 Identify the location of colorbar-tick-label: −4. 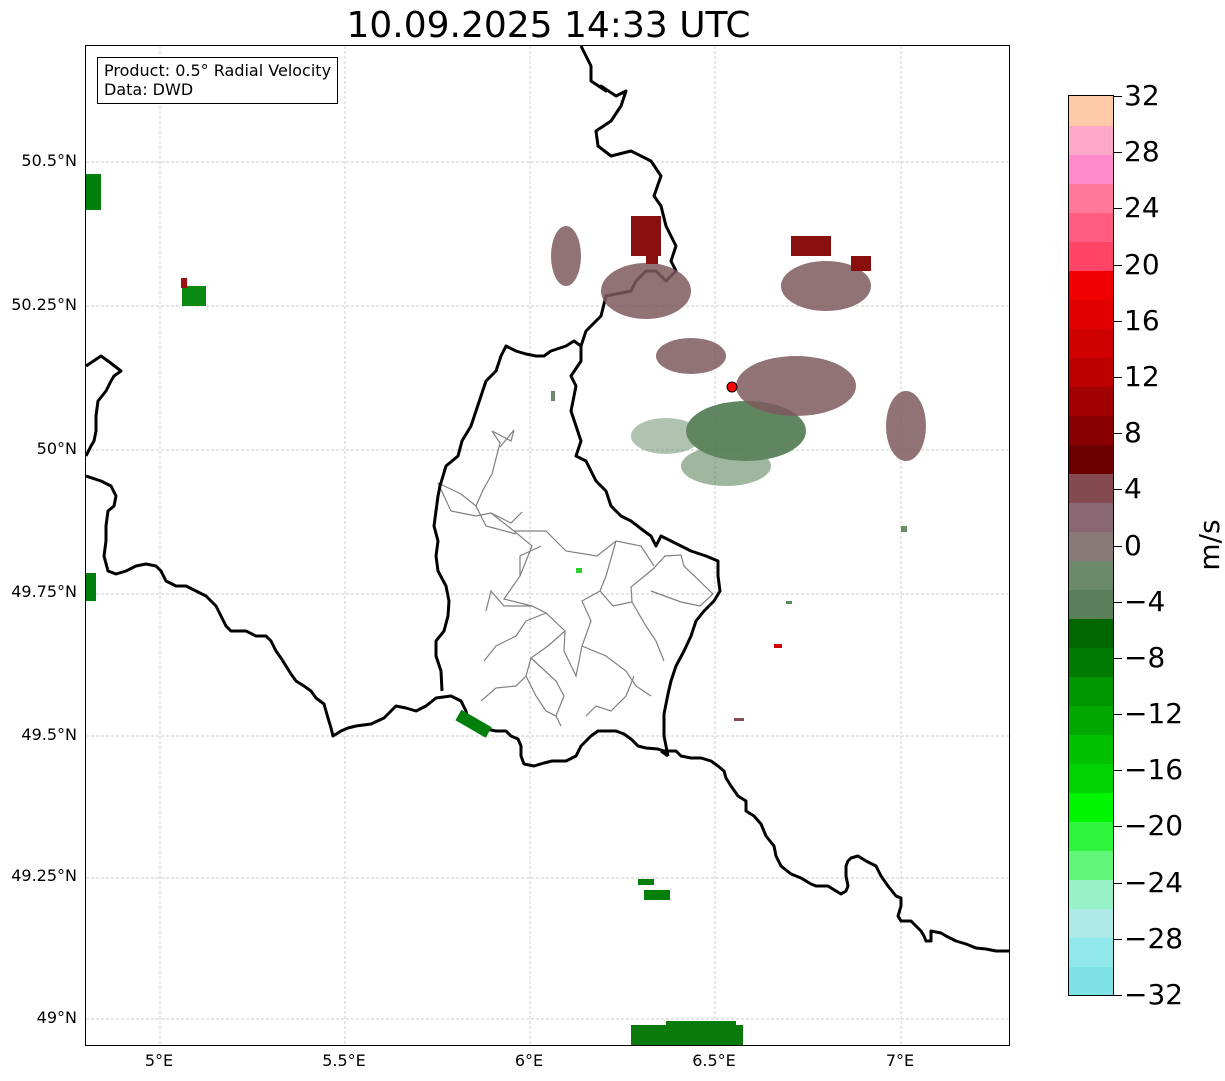
(1145, 601).